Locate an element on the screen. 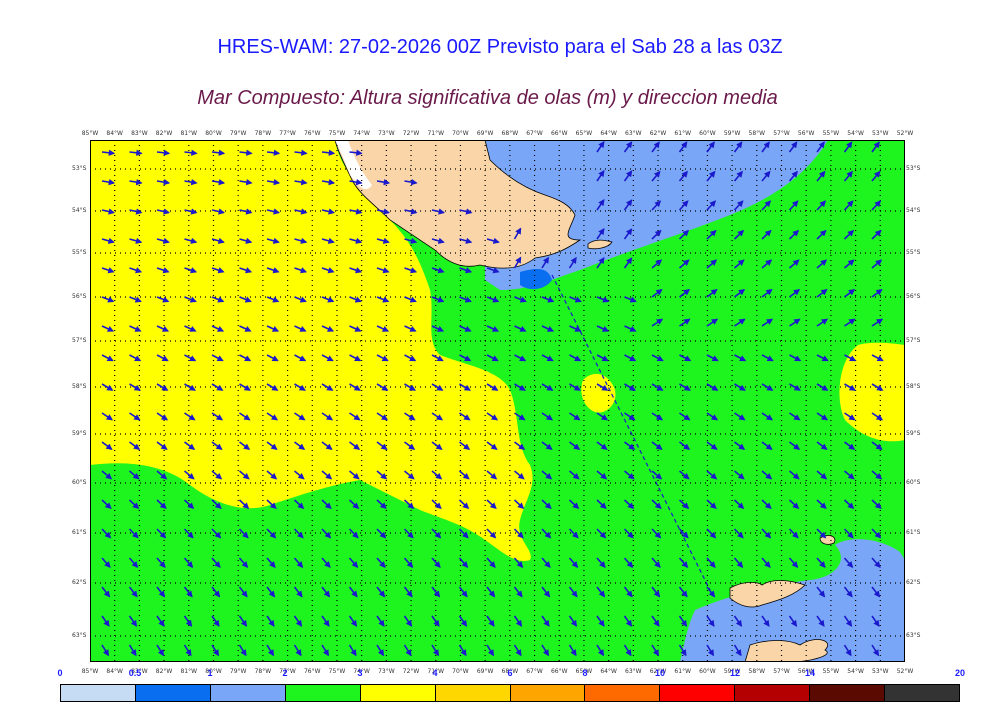 This screenshot has width=1000, height=707. lon-label: 73°W is located at coordinates (386, 133).